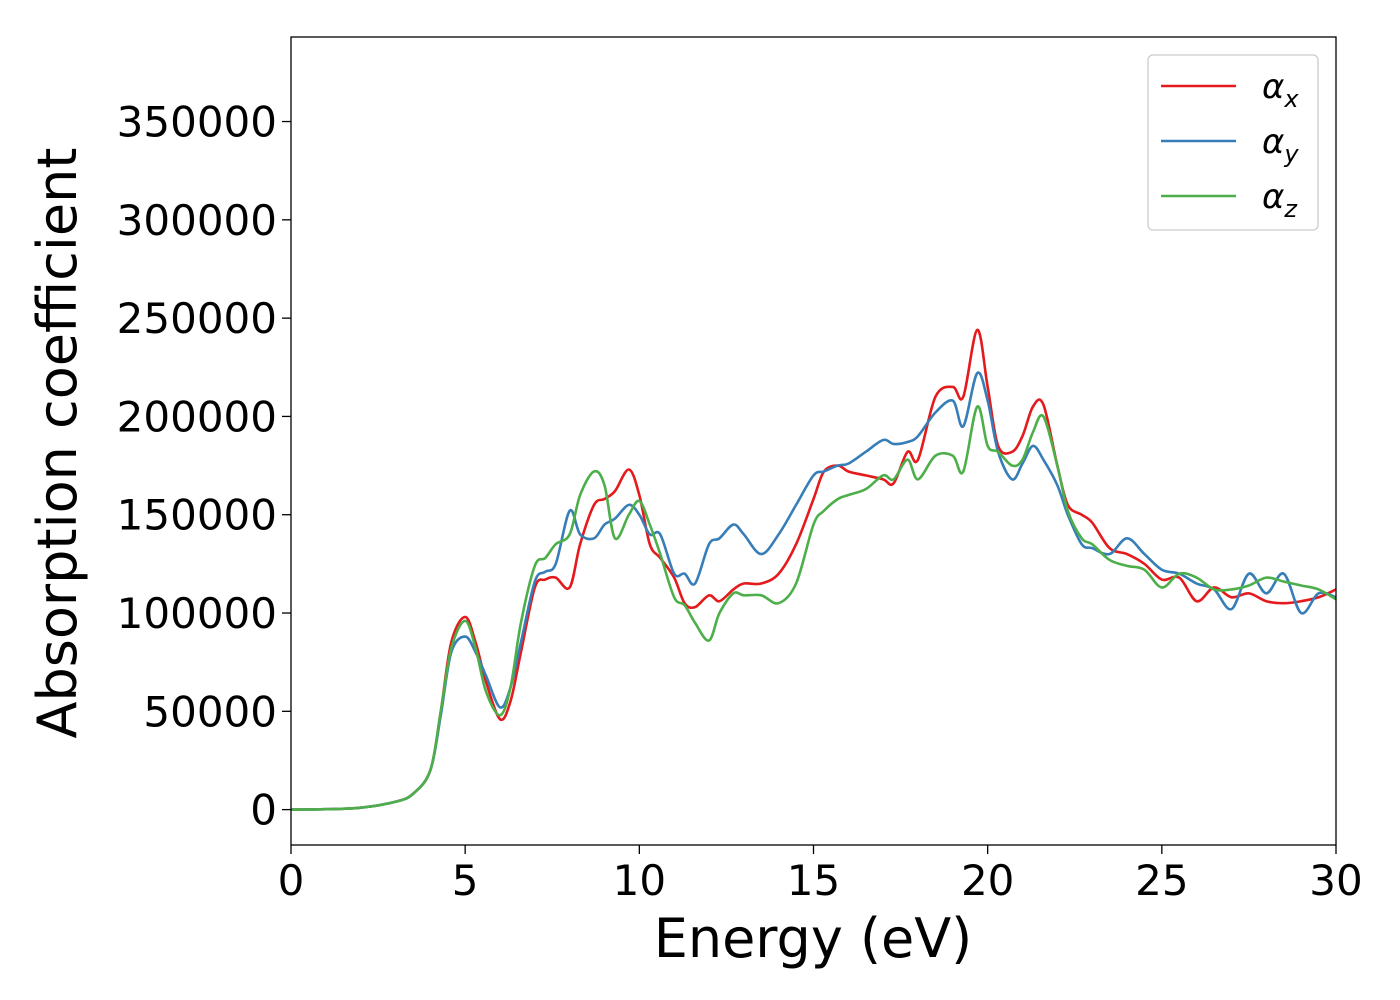  Describe the element at coordinates (210, 711) in the screenshot. I see `y-tick-label: 50000` at that location.